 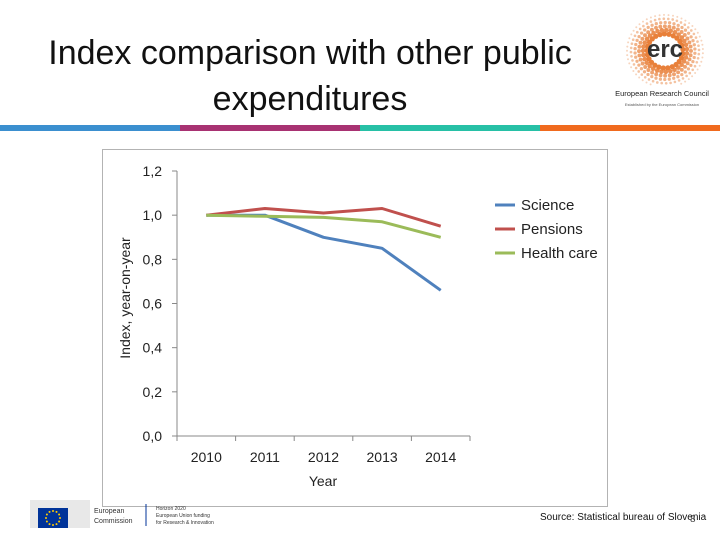 What do you see at coordinates (153, 259) in the screenshot?
I see `y-tick-label: 0,8` at bounding box center [153, 259].